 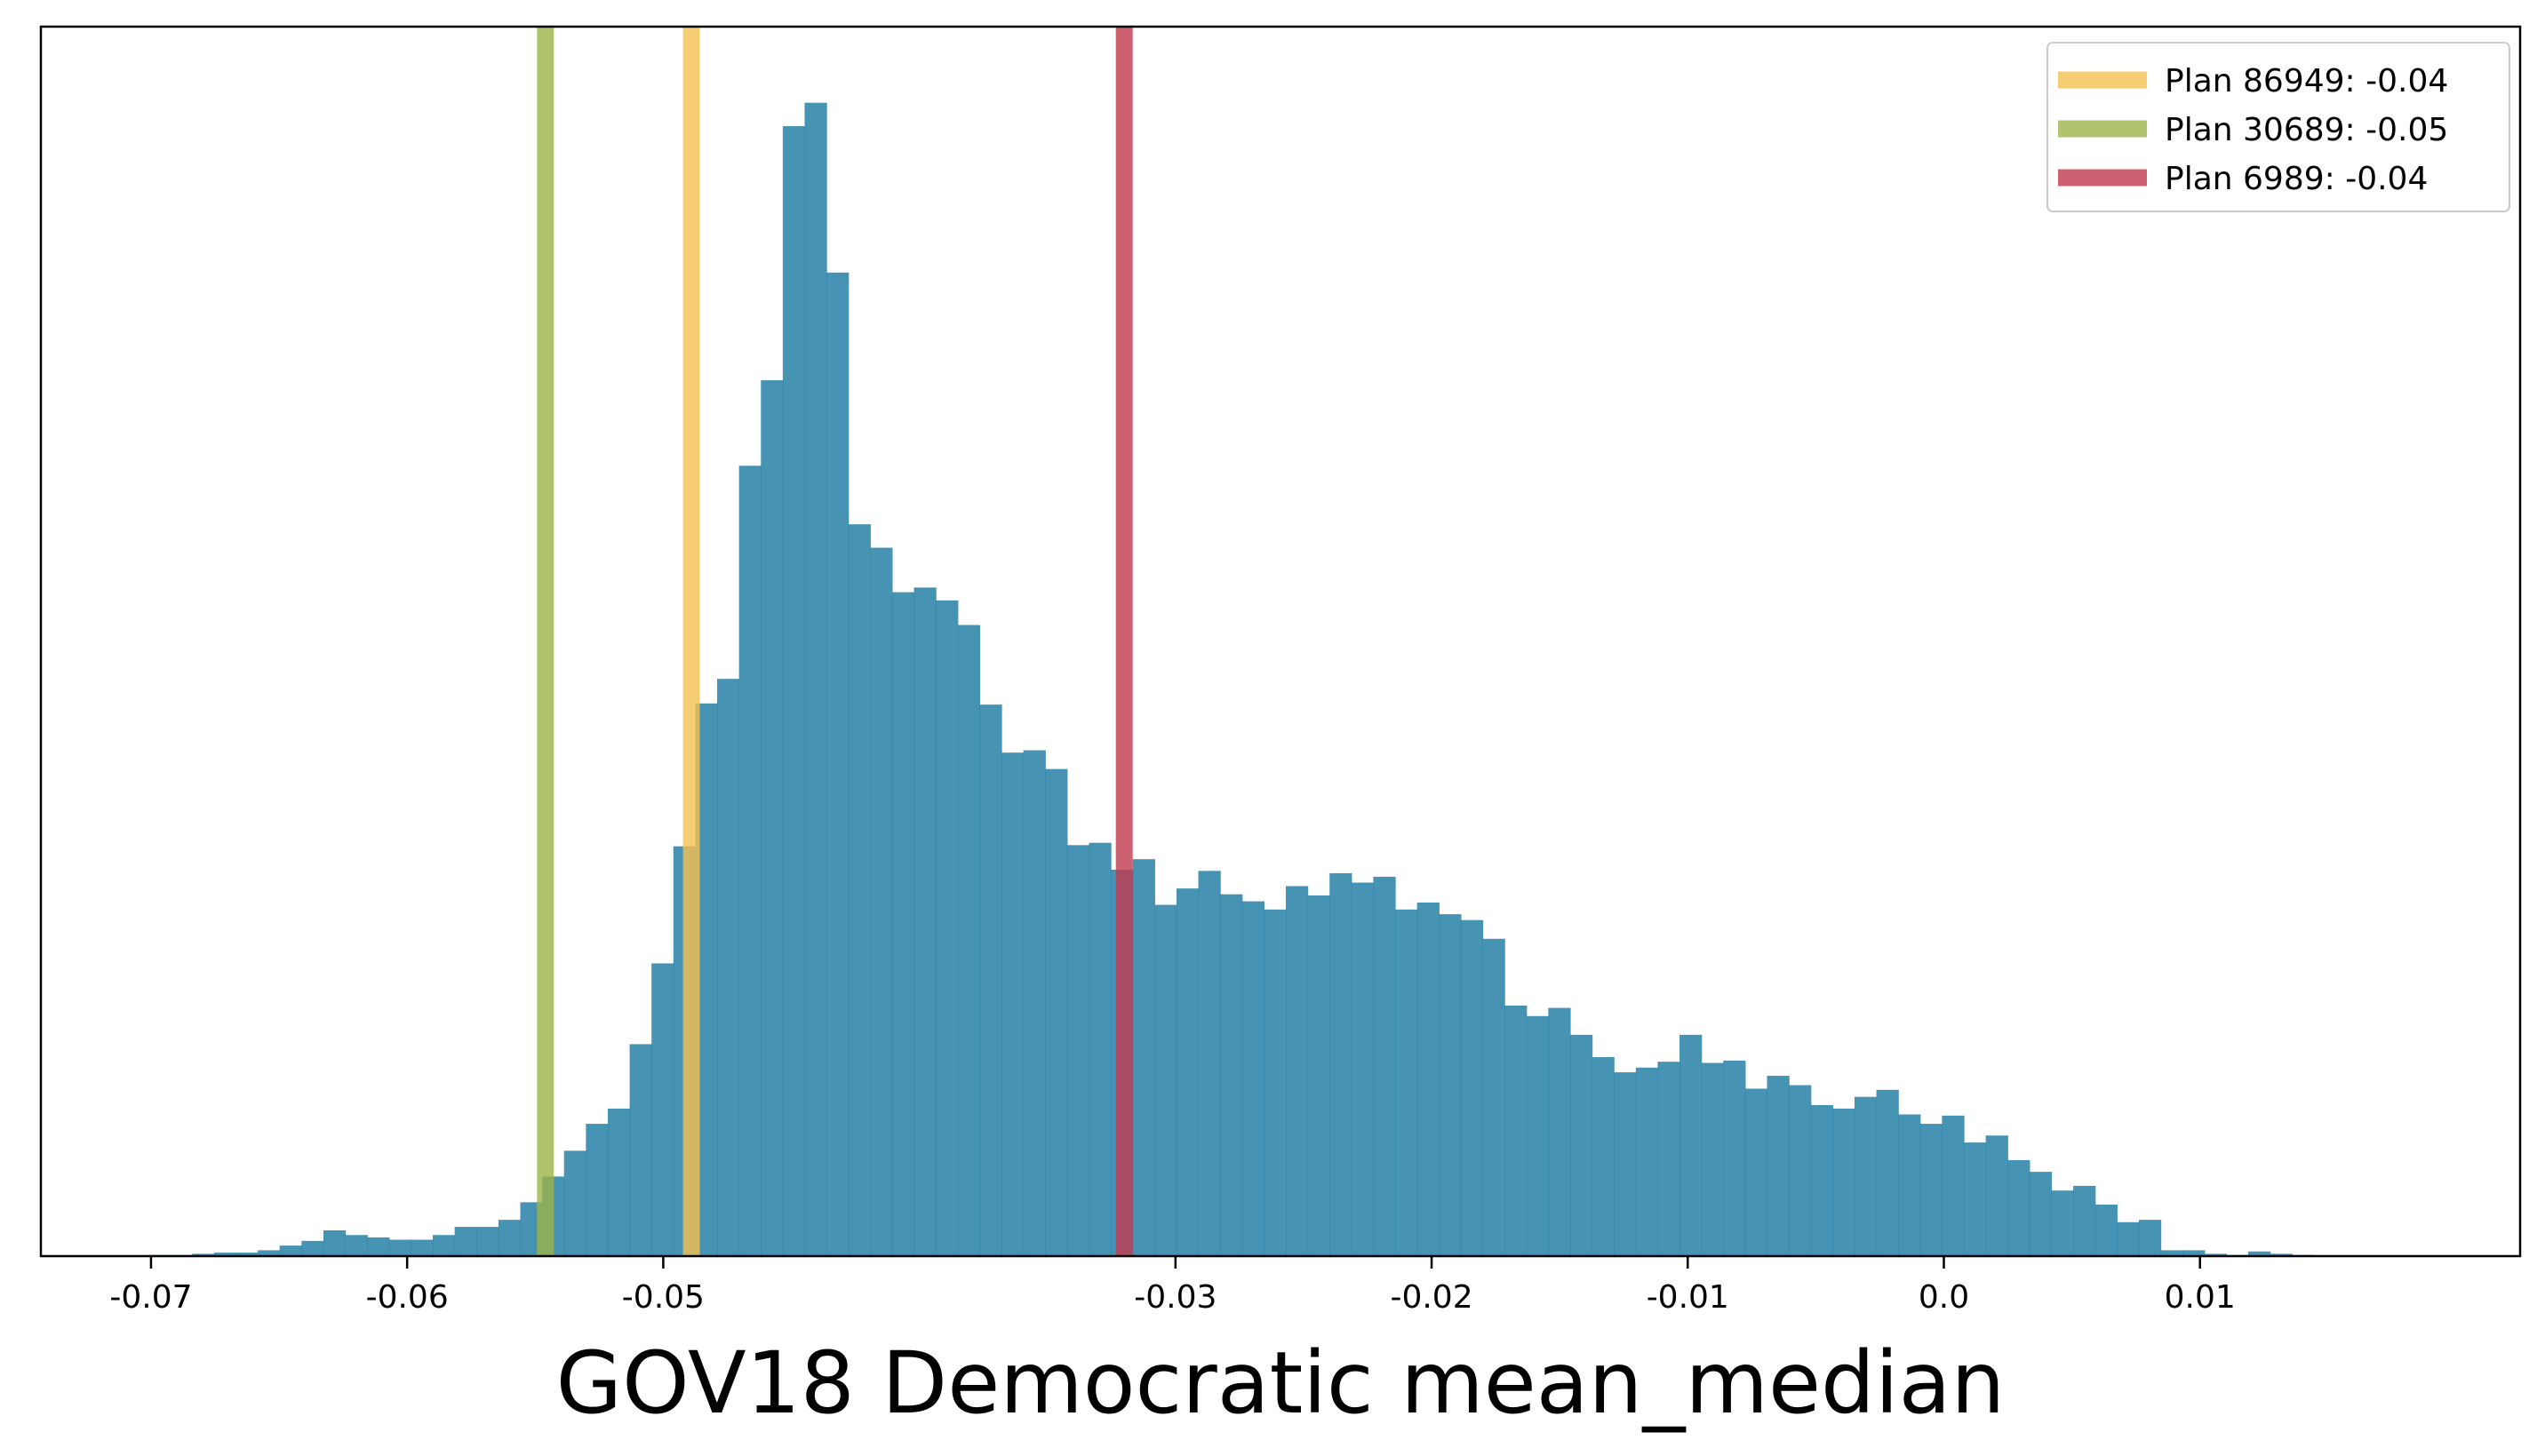 What do you see at coordinates (1431, 1297) in the screenshot?
I see `x-tick-label: -0.02` at bounding box center [1431, 1297].